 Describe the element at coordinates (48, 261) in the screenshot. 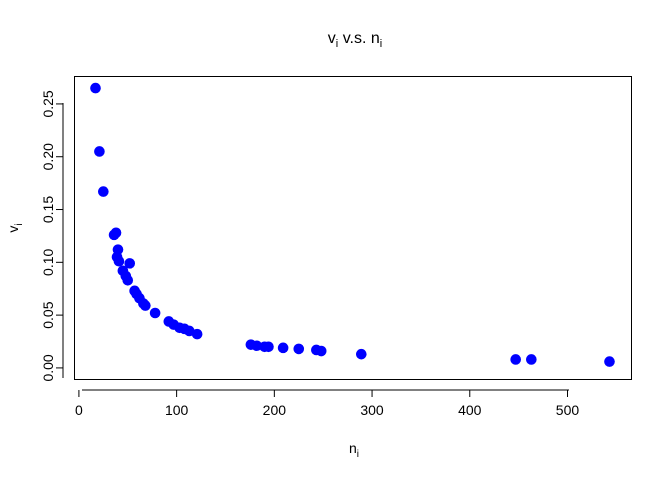

I see `y-tick-label: 0.10` at that location.